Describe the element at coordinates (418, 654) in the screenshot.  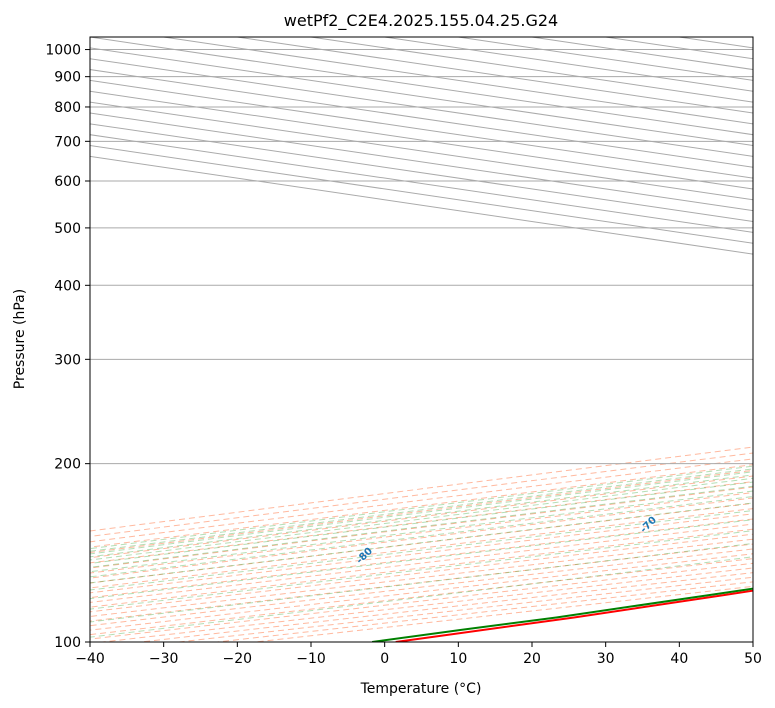
I see `x-axis: −40 −30 −20 −10 0 10 20 30 40 50` at that location.